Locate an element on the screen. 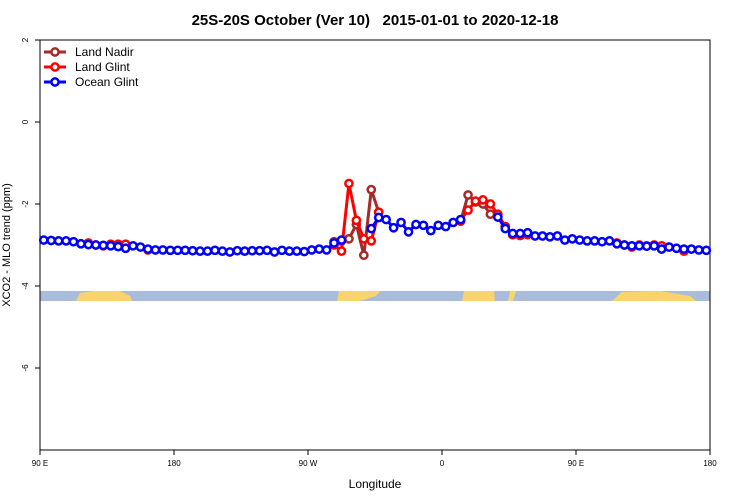 Image resolution: width=750 pixels, height=500 pixels. y-tick-label: 0 is located at coordinates (25, 121).